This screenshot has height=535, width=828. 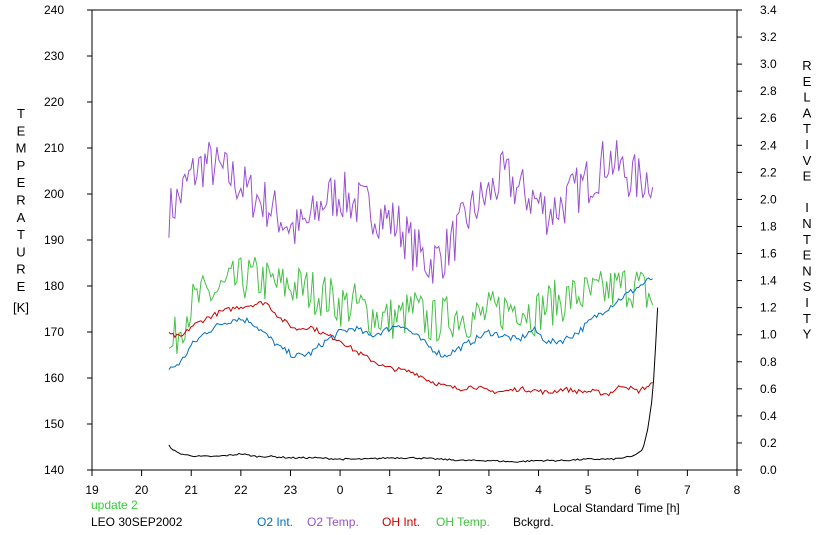 What do you see at coordinates (114, 505) in the screenshot?
I see `update-label: update 2` at bounding box center [114, 505].